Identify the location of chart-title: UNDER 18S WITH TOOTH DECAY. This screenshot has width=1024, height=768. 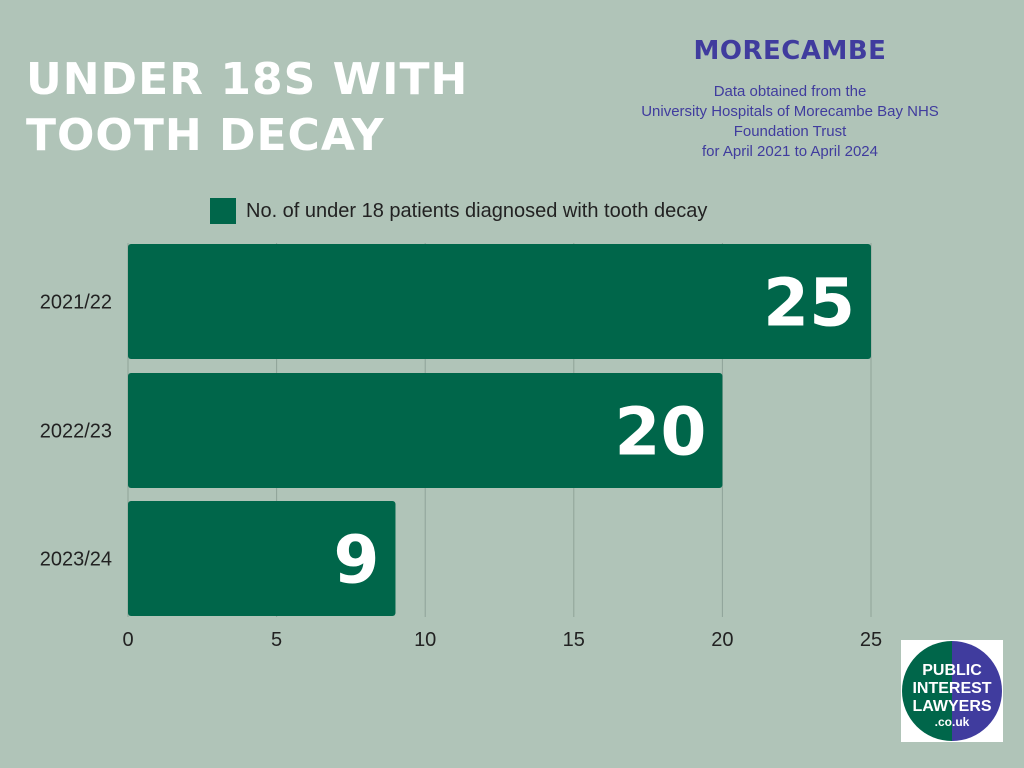
(261, 108).